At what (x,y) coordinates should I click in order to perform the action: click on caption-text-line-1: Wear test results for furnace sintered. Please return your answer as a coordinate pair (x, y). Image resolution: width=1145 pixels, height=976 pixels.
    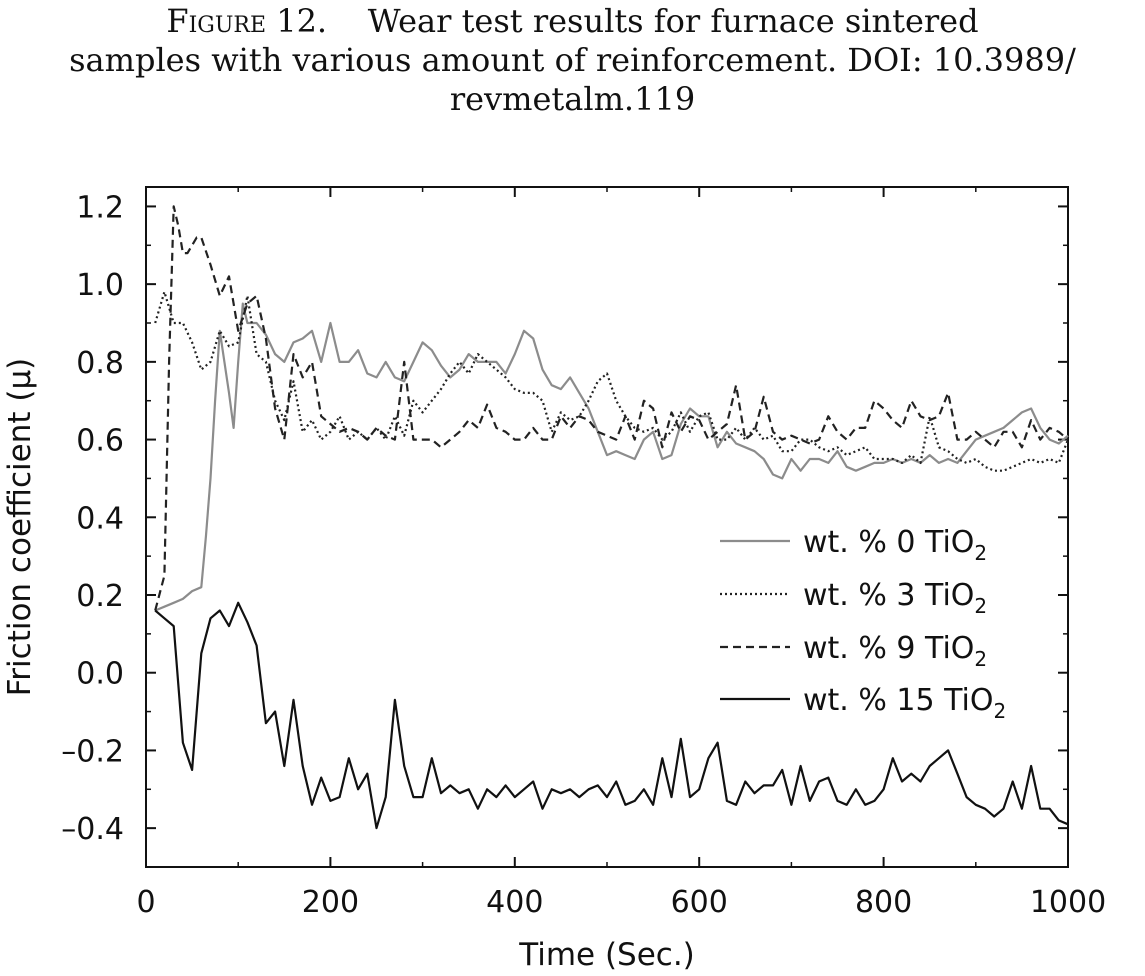
    Looking at the image, I should click on (673, 21).